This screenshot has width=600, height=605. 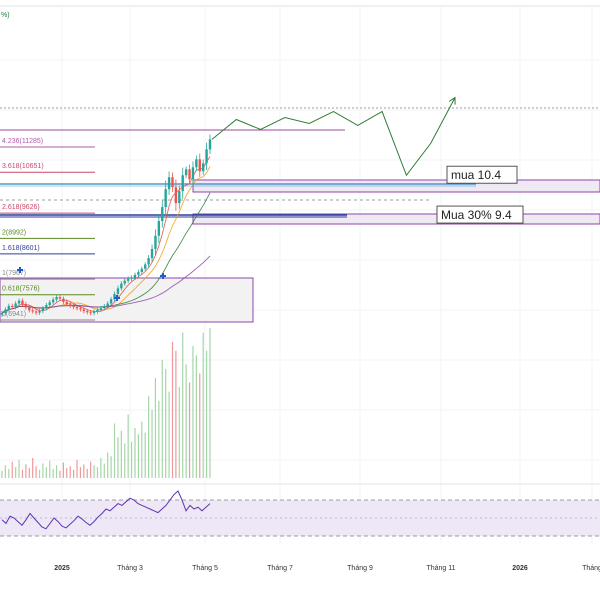 I want to click on annotations: mua 10.4 Mua 30% 9.4, so click(x=480, y=194).